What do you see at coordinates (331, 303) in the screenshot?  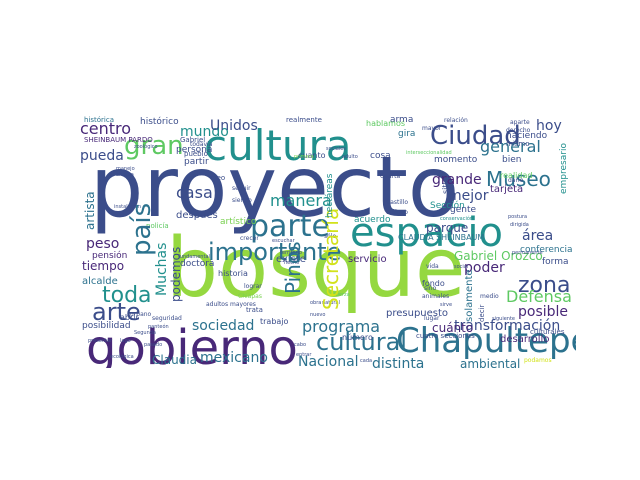 I see `word-natural: natural` at bounding box center [331, 303].